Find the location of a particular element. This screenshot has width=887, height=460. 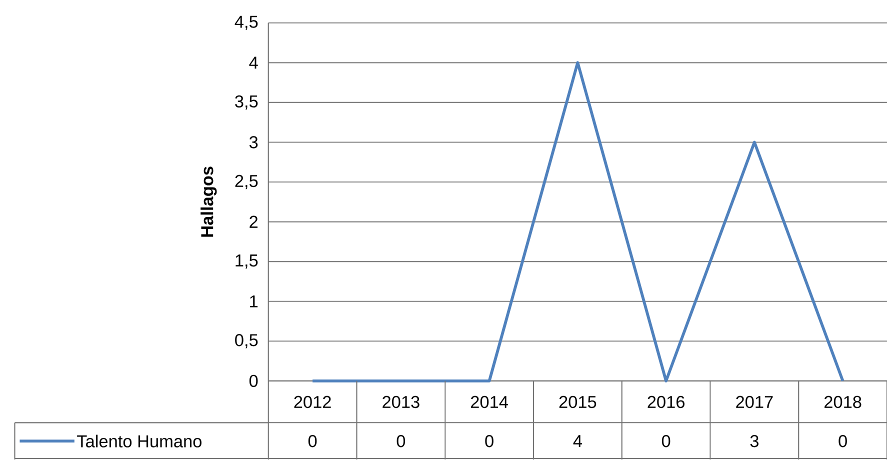

y-tick-label: 4 is located at coordinates (253, 62).